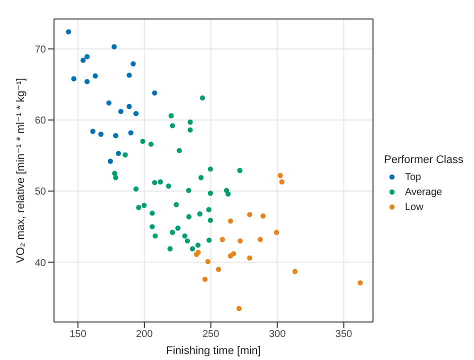 Image resolution: width=474 pixels, height=360 pixels. I want to click on y-axis-title: VO₂ max, relative [min⁻¹ * ml⁻¹ * kg⁻¹], so click(20, 170).